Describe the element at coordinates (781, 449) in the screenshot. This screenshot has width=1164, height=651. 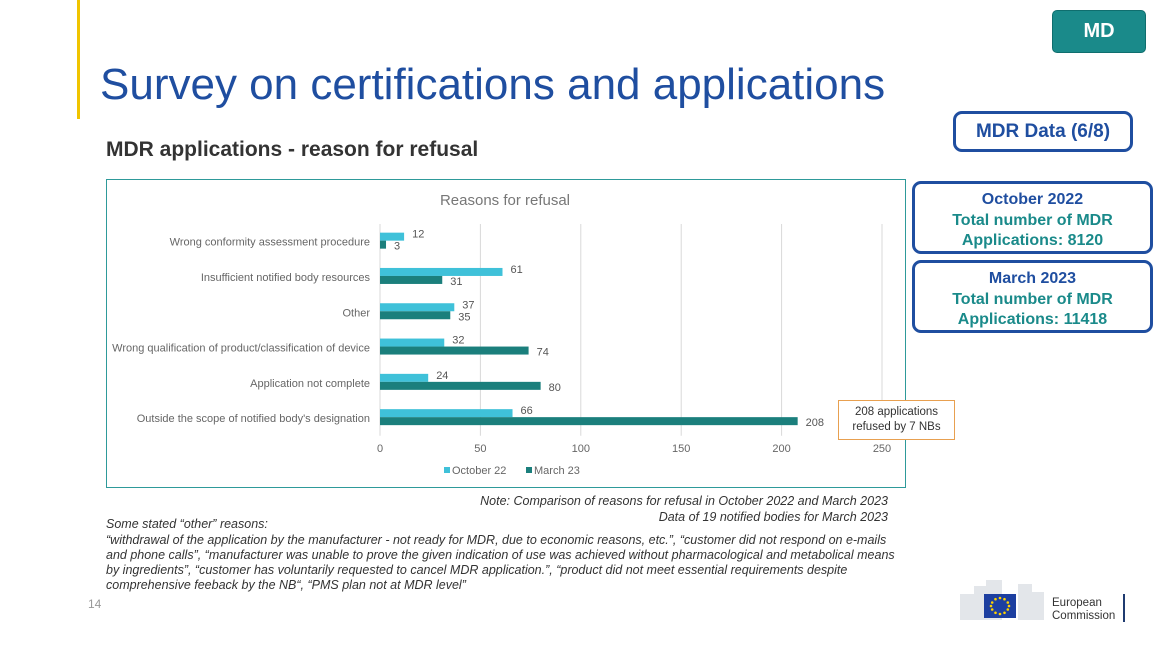
I see `x-tick-label: 200` at that location.